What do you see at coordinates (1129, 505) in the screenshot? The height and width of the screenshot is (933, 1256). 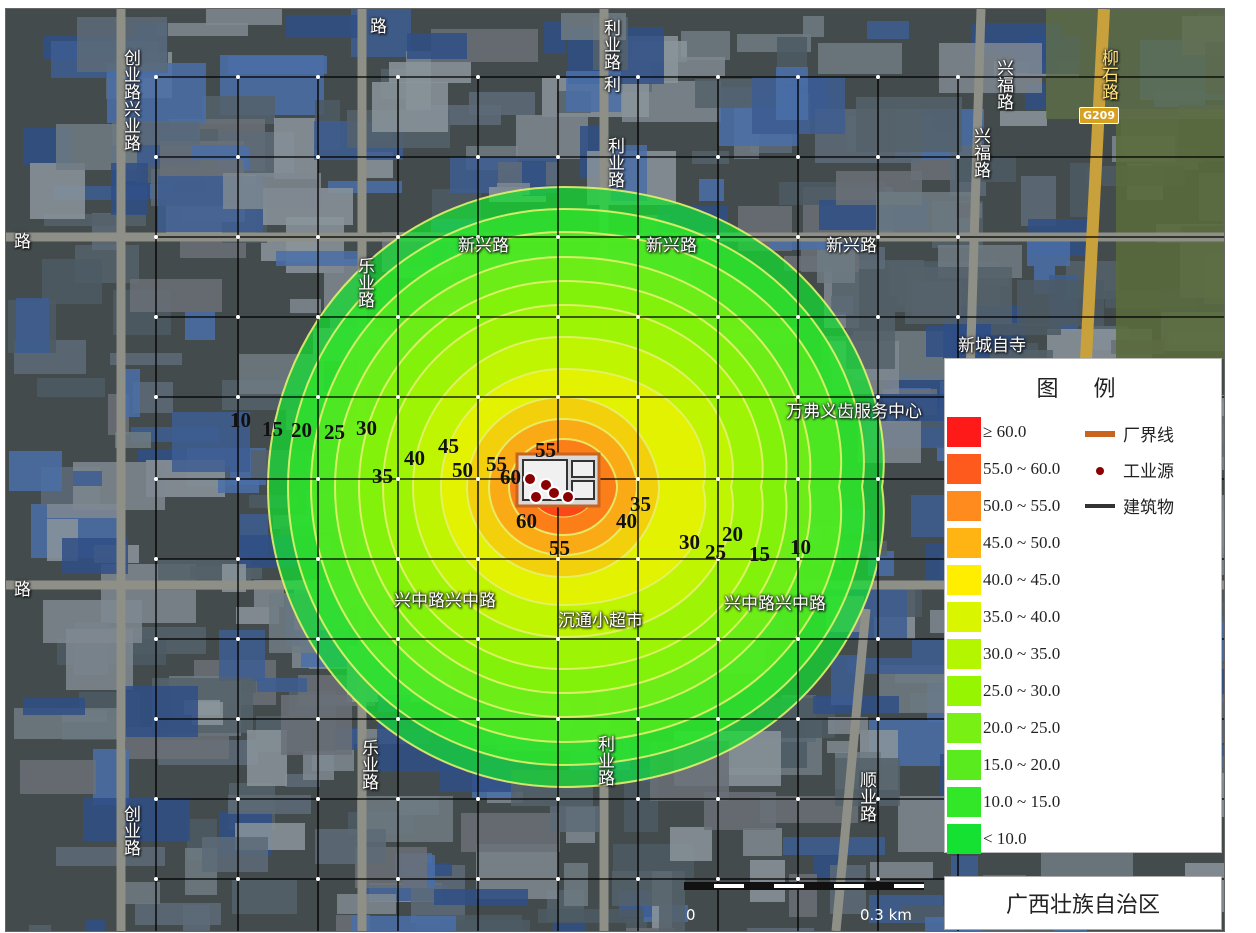 I see `legend-building: 建筑物` at bounding box center [1129, 505].